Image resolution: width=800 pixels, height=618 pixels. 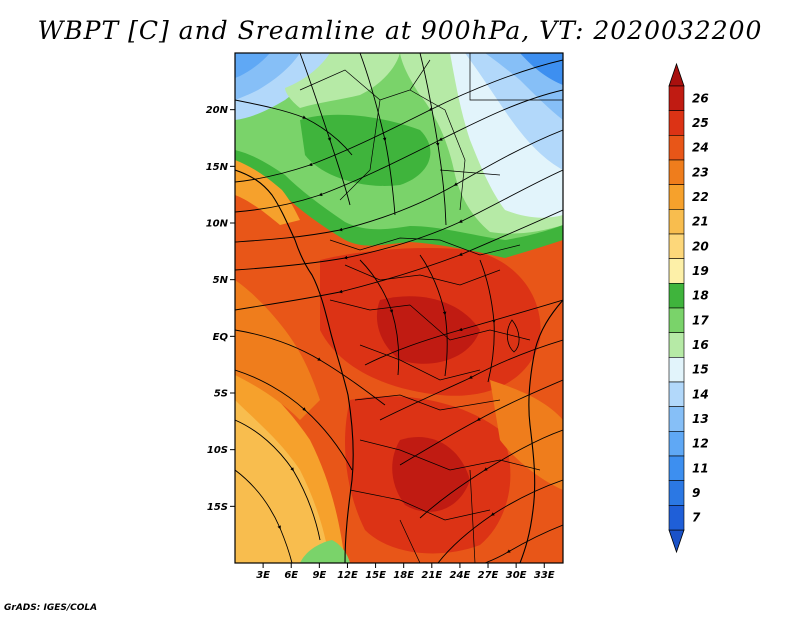 I want to click on colorbar-label: 22, so click(x=700, y=197).